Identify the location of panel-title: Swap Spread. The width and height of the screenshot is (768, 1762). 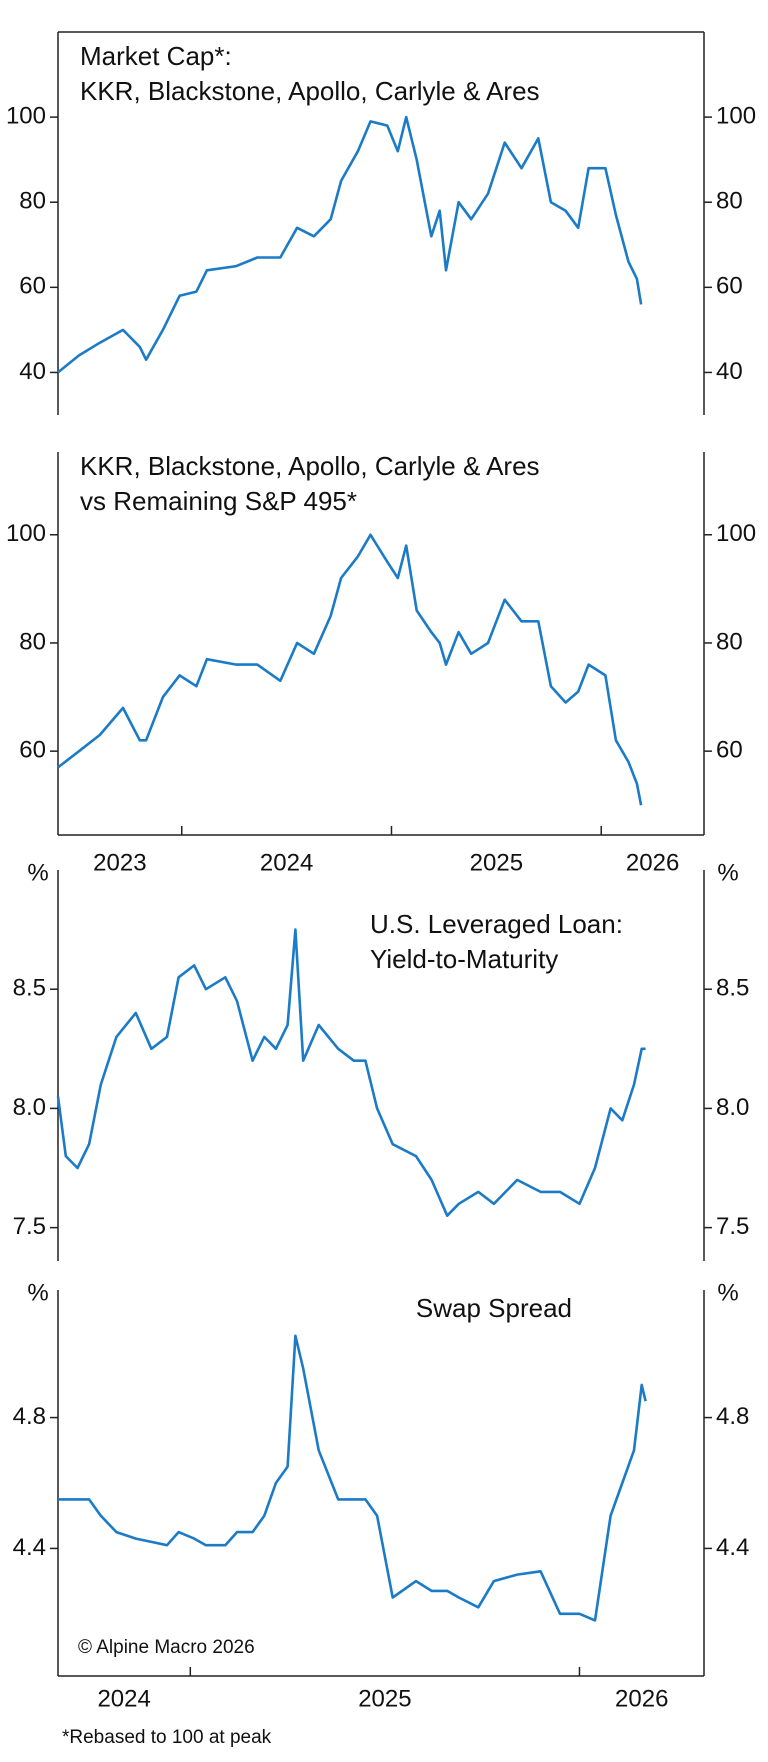
(494, 1308).